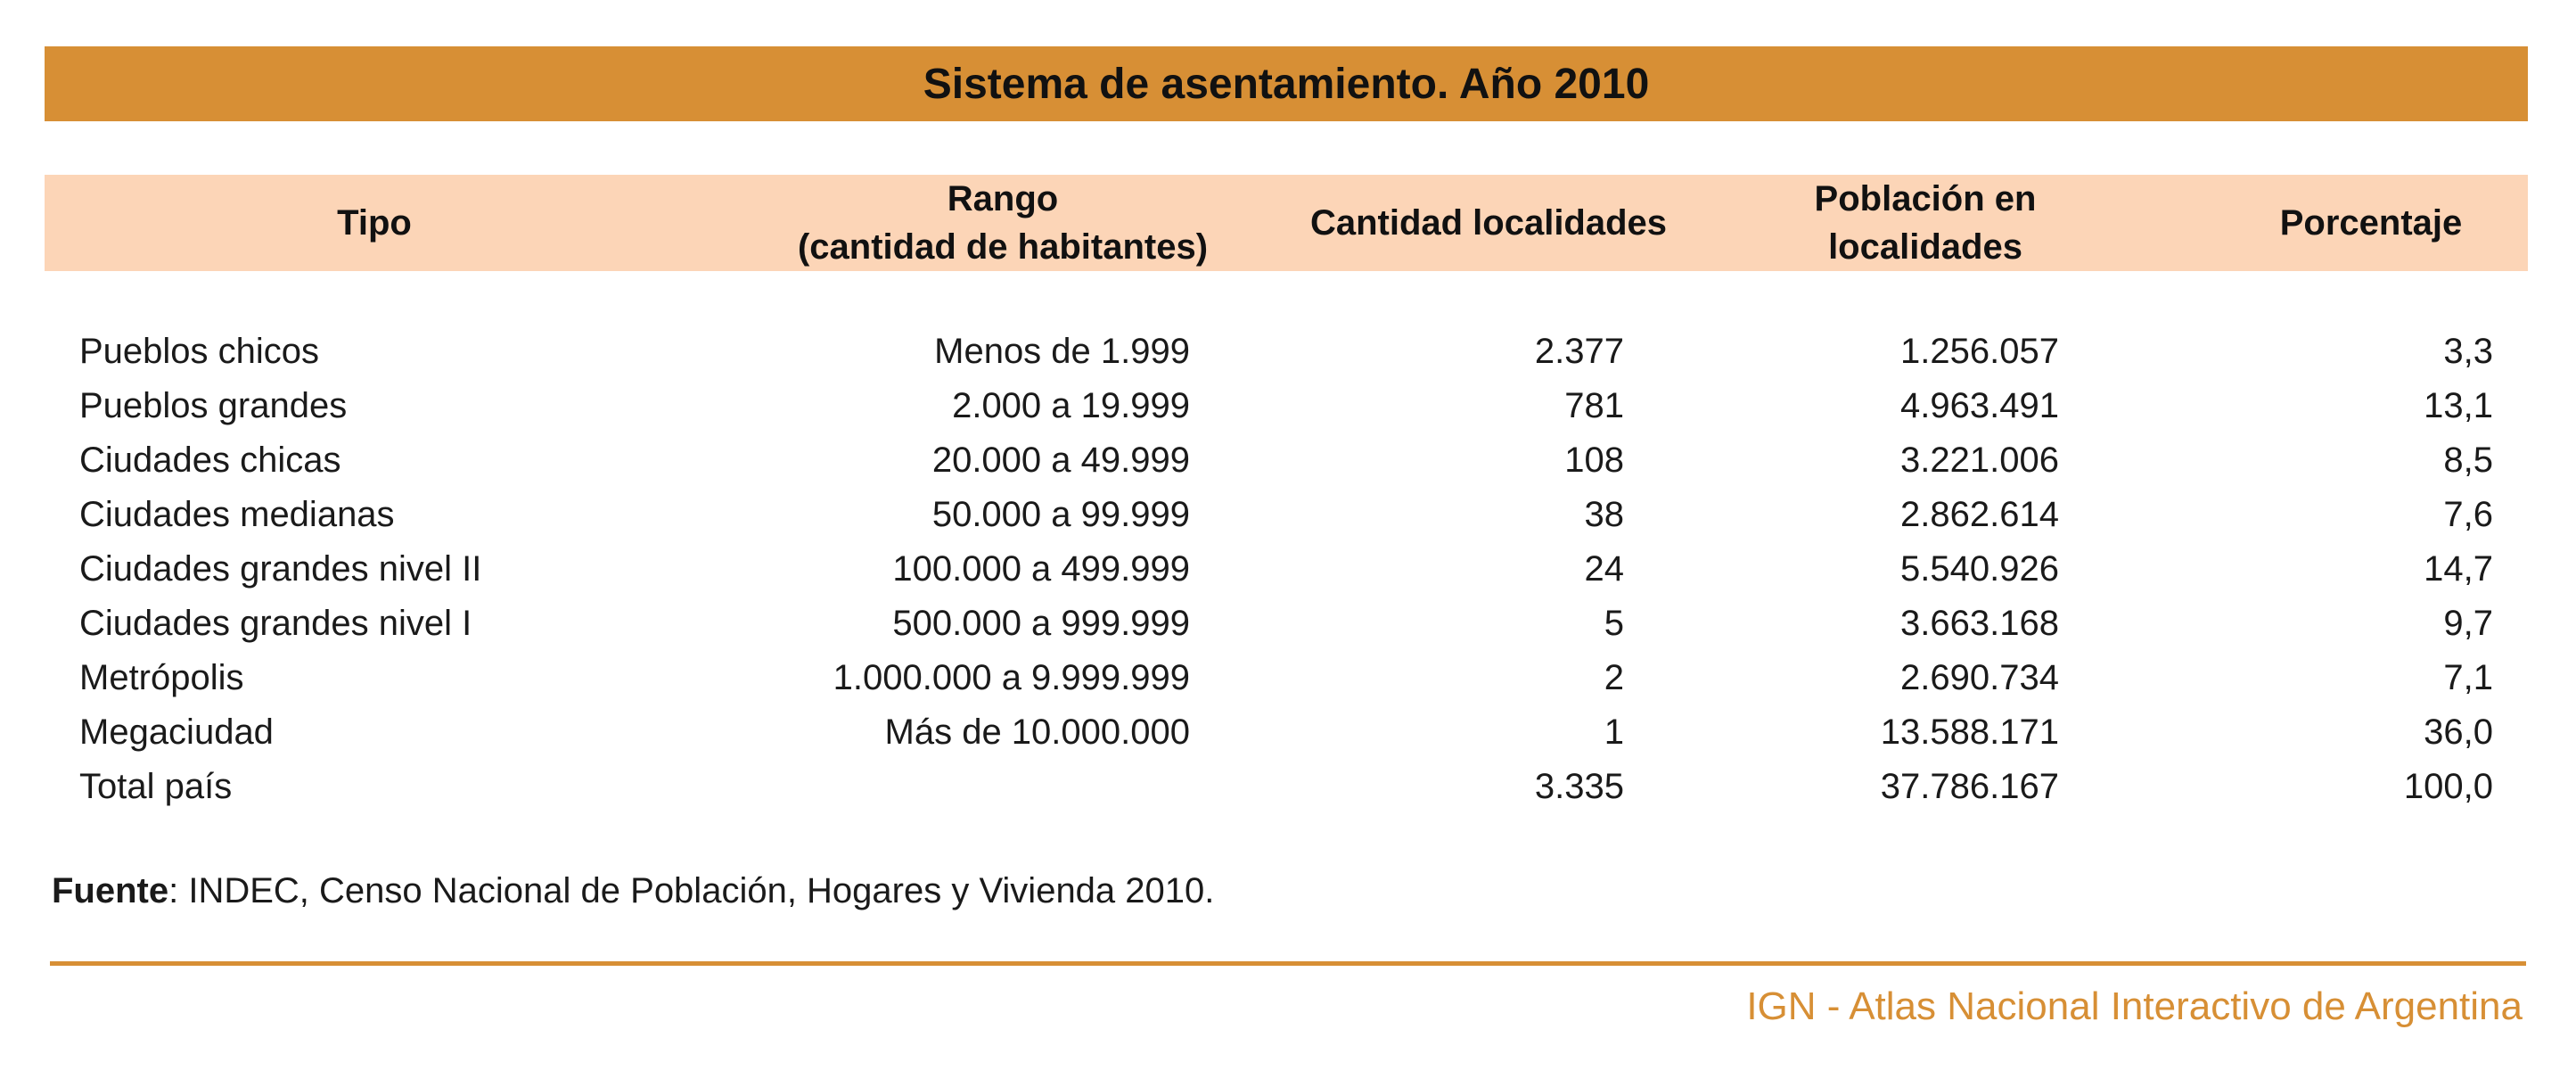  I want to click on cell-poblacion: 4.963.491, so click(1979, 406).